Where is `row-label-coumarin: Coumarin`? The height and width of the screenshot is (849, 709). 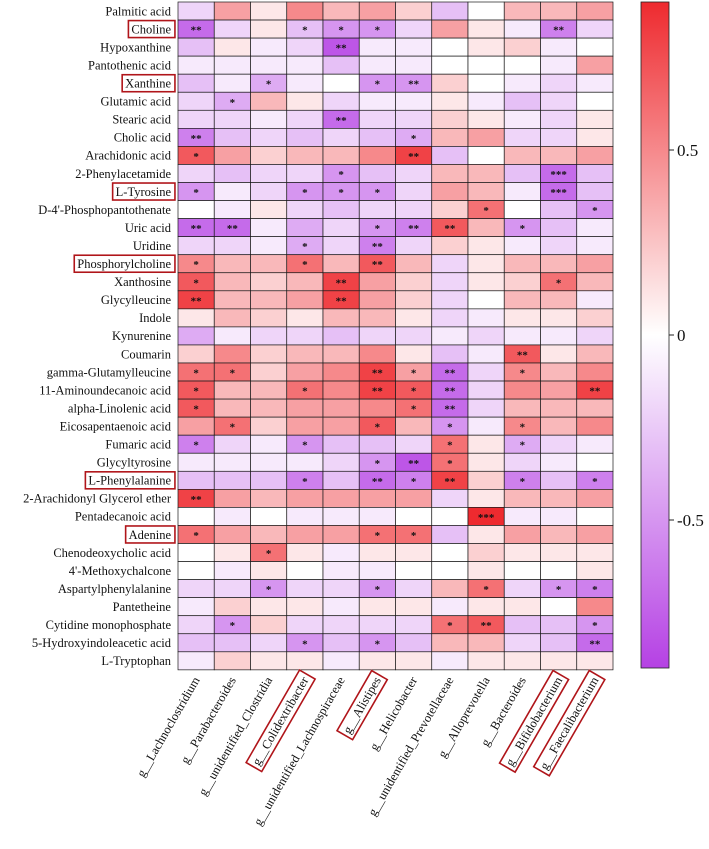
row-label-coumarin: Coumarin is located at coordinates (146, 354).